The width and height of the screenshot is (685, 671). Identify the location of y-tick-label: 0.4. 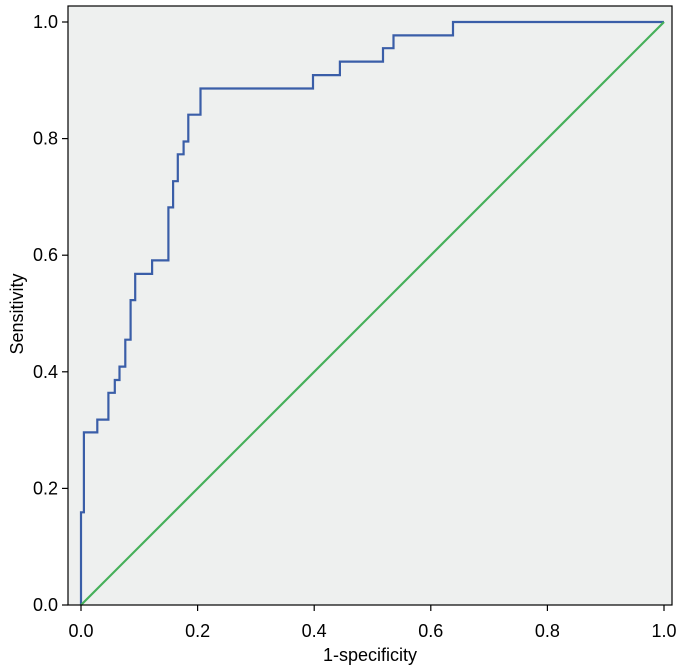
(45, 372).